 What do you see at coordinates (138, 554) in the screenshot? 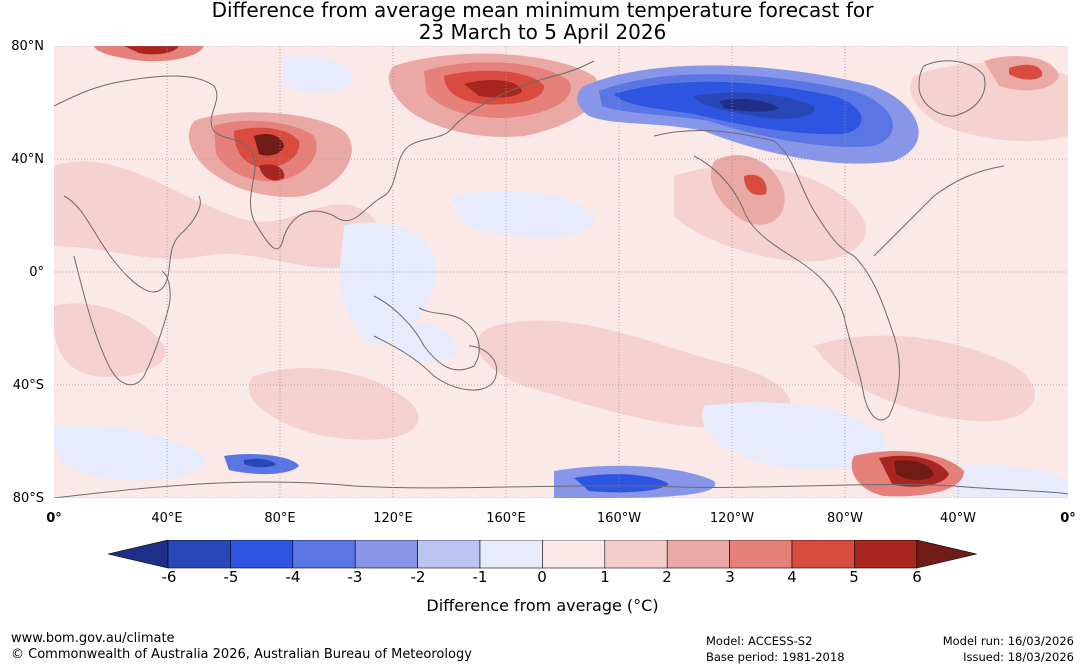
I see `colorbar-extend-low` at bounding box center [138, 554].